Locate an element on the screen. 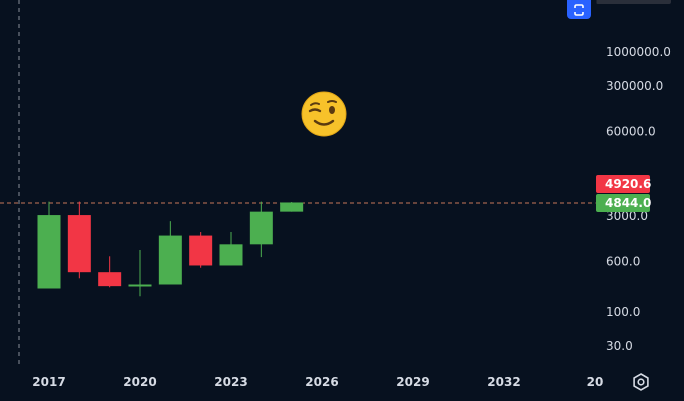  gear-icon is located at coordinates (641, 382).